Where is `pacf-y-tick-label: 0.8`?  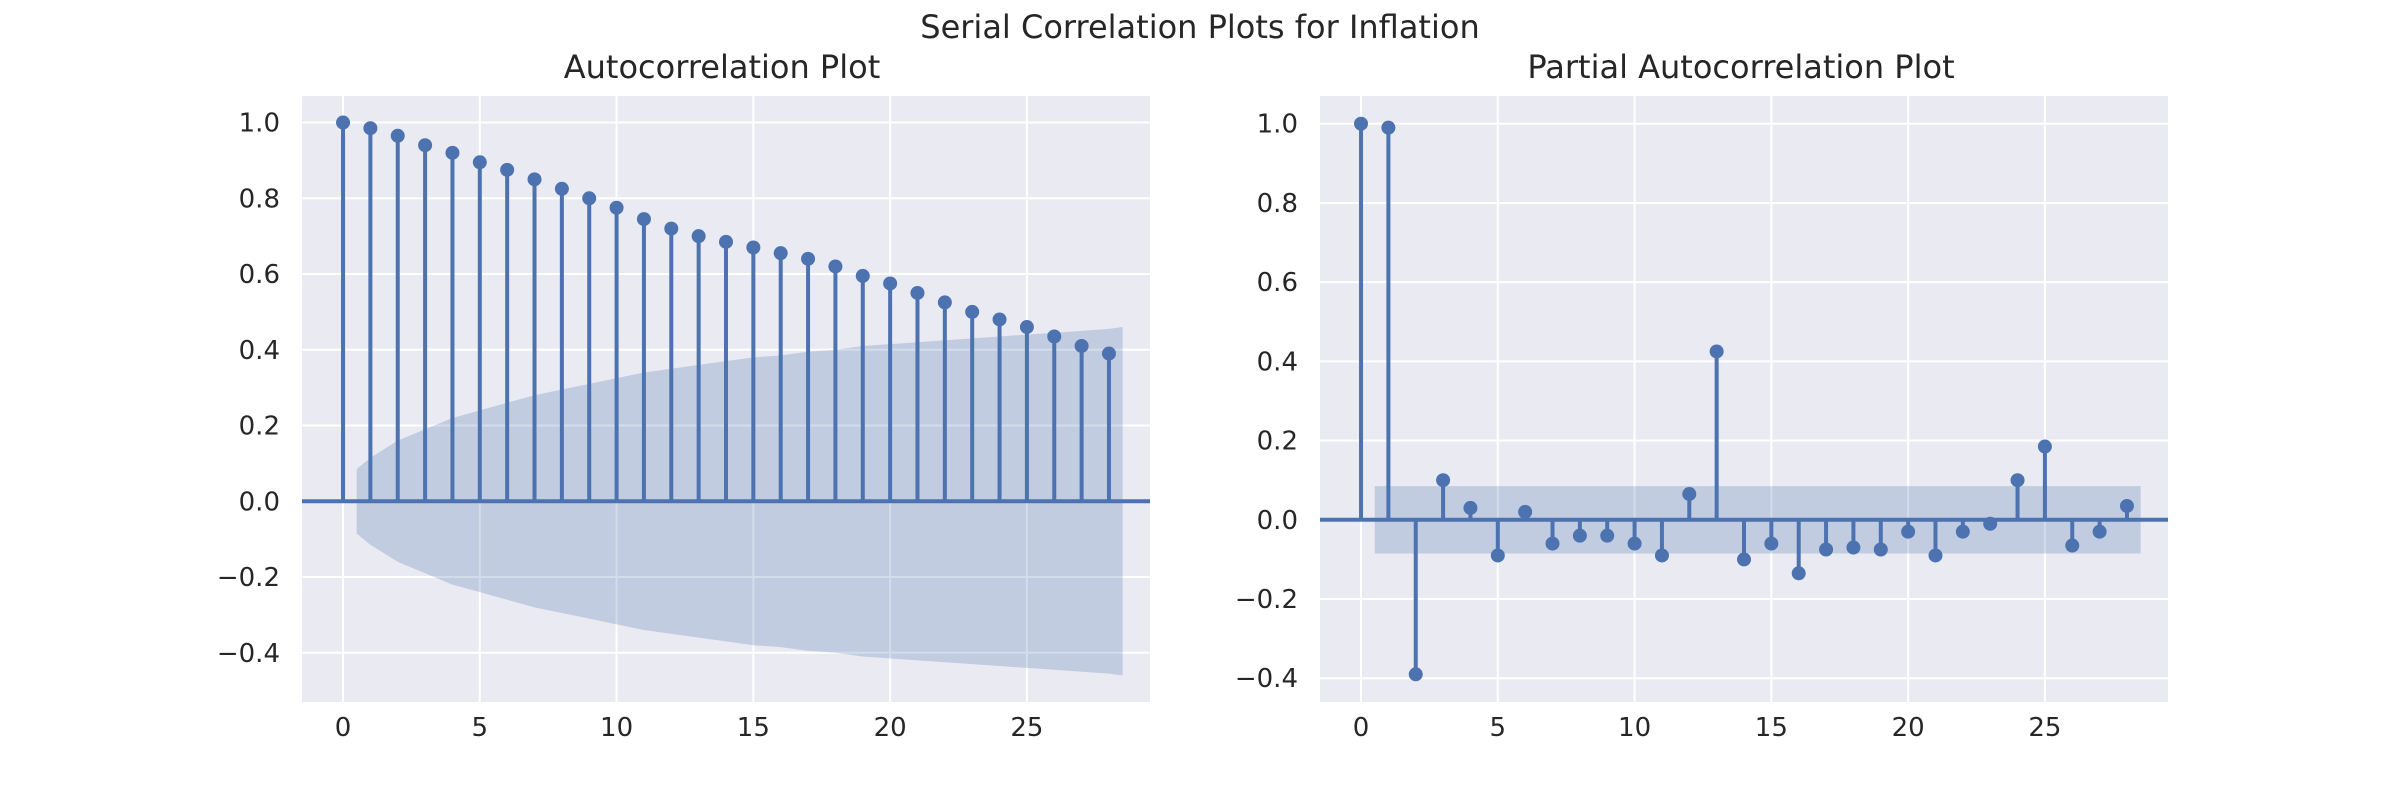 pacf-y-tick-label: 0.8 is located at coordinates (1277, 204).